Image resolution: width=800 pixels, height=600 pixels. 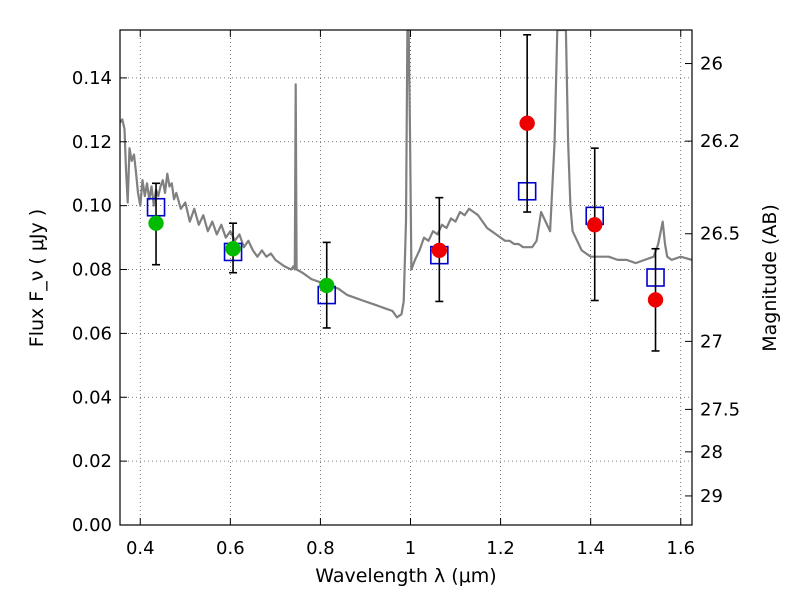 I want to click on y-tick-label: 0.00, so click(x=92, y=525).